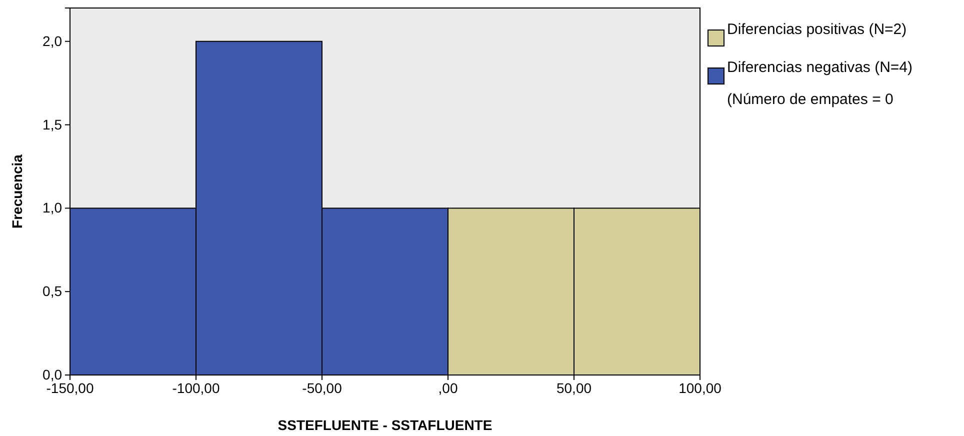 The height and width of the screenshot is (436, 964). I want to click on legend-label: Diferencias positivas (N=2), so click(817, 29).